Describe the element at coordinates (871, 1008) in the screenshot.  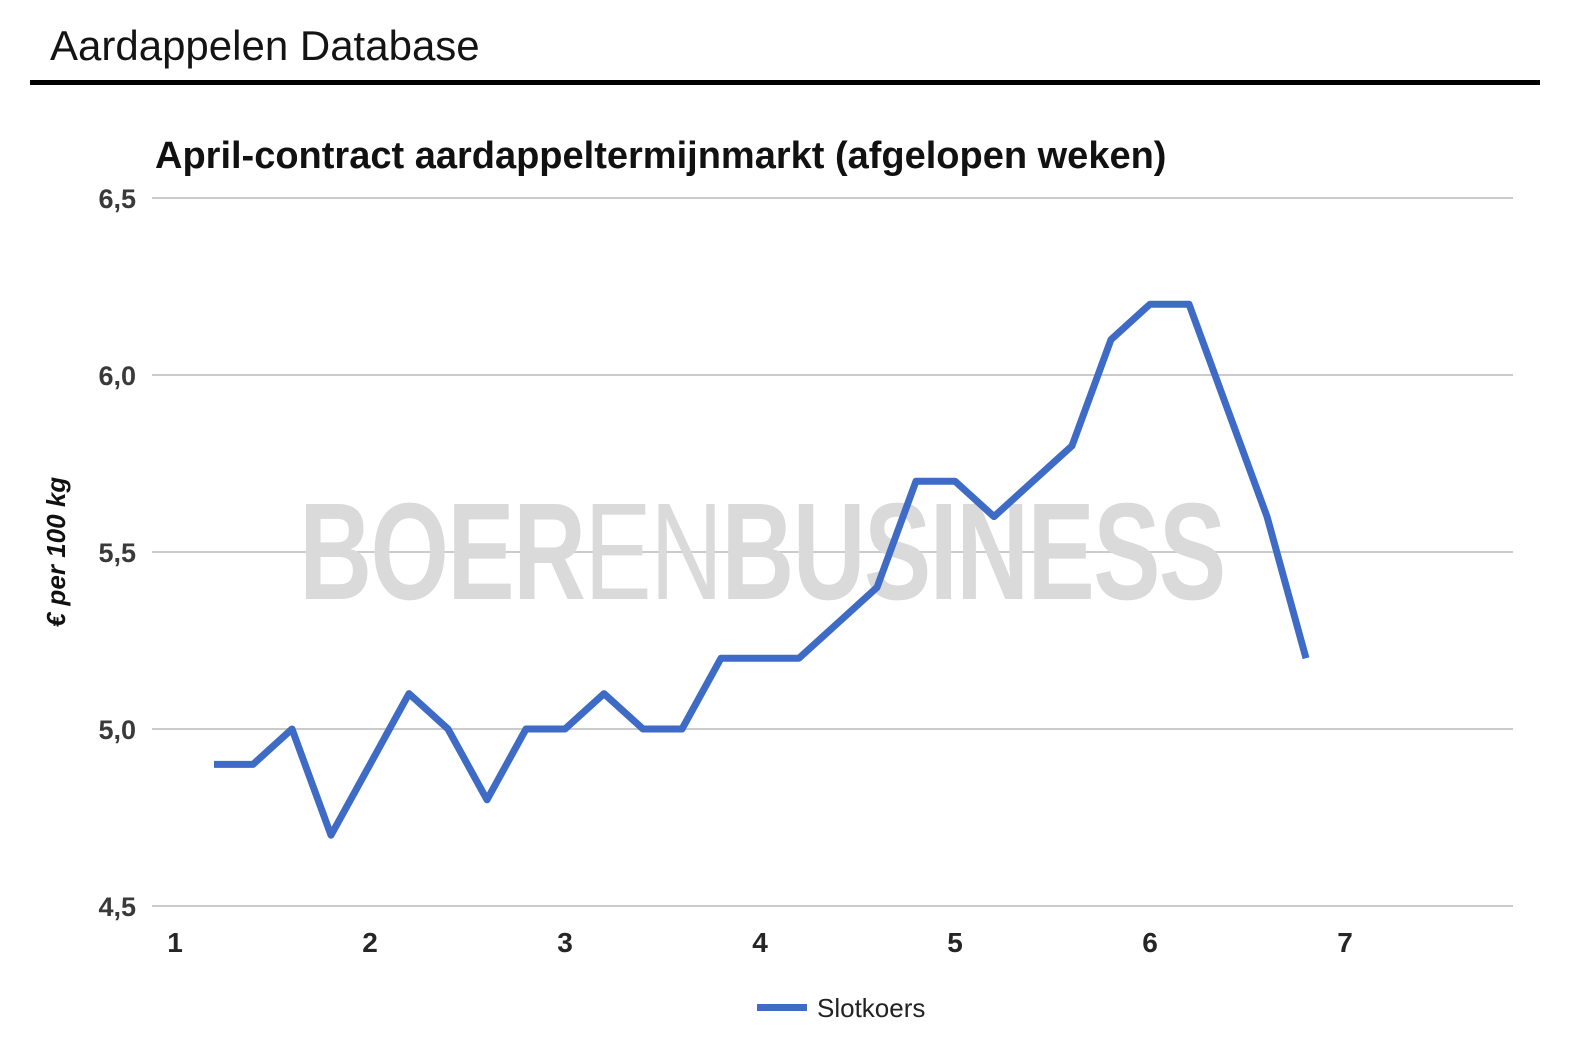
I see `legend-label: Slotkoers` at that location.